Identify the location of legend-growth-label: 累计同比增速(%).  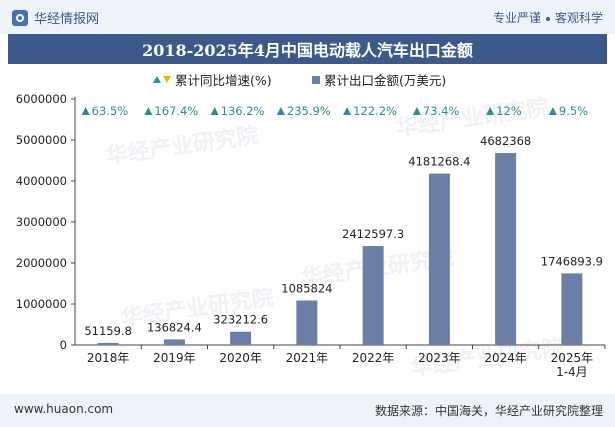
(223, 80).